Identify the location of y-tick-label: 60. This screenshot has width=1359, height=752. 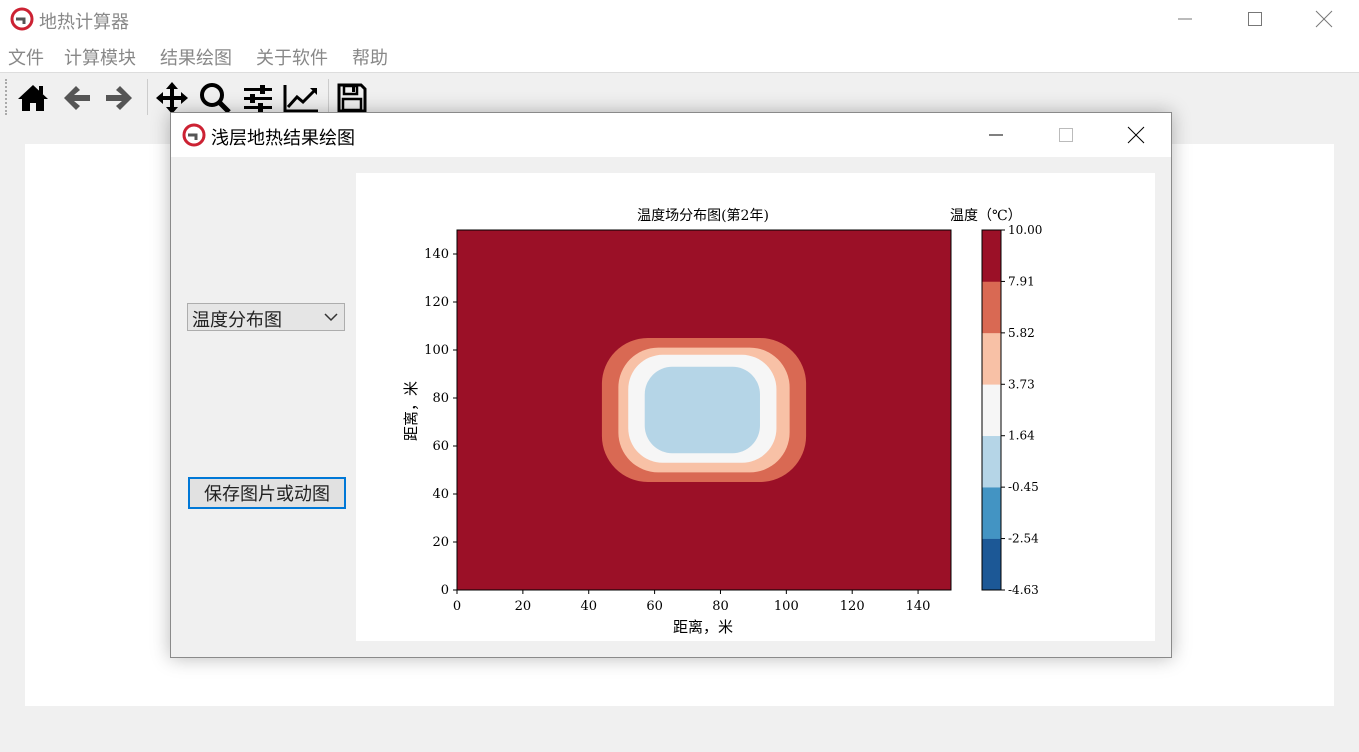
(440, 446).